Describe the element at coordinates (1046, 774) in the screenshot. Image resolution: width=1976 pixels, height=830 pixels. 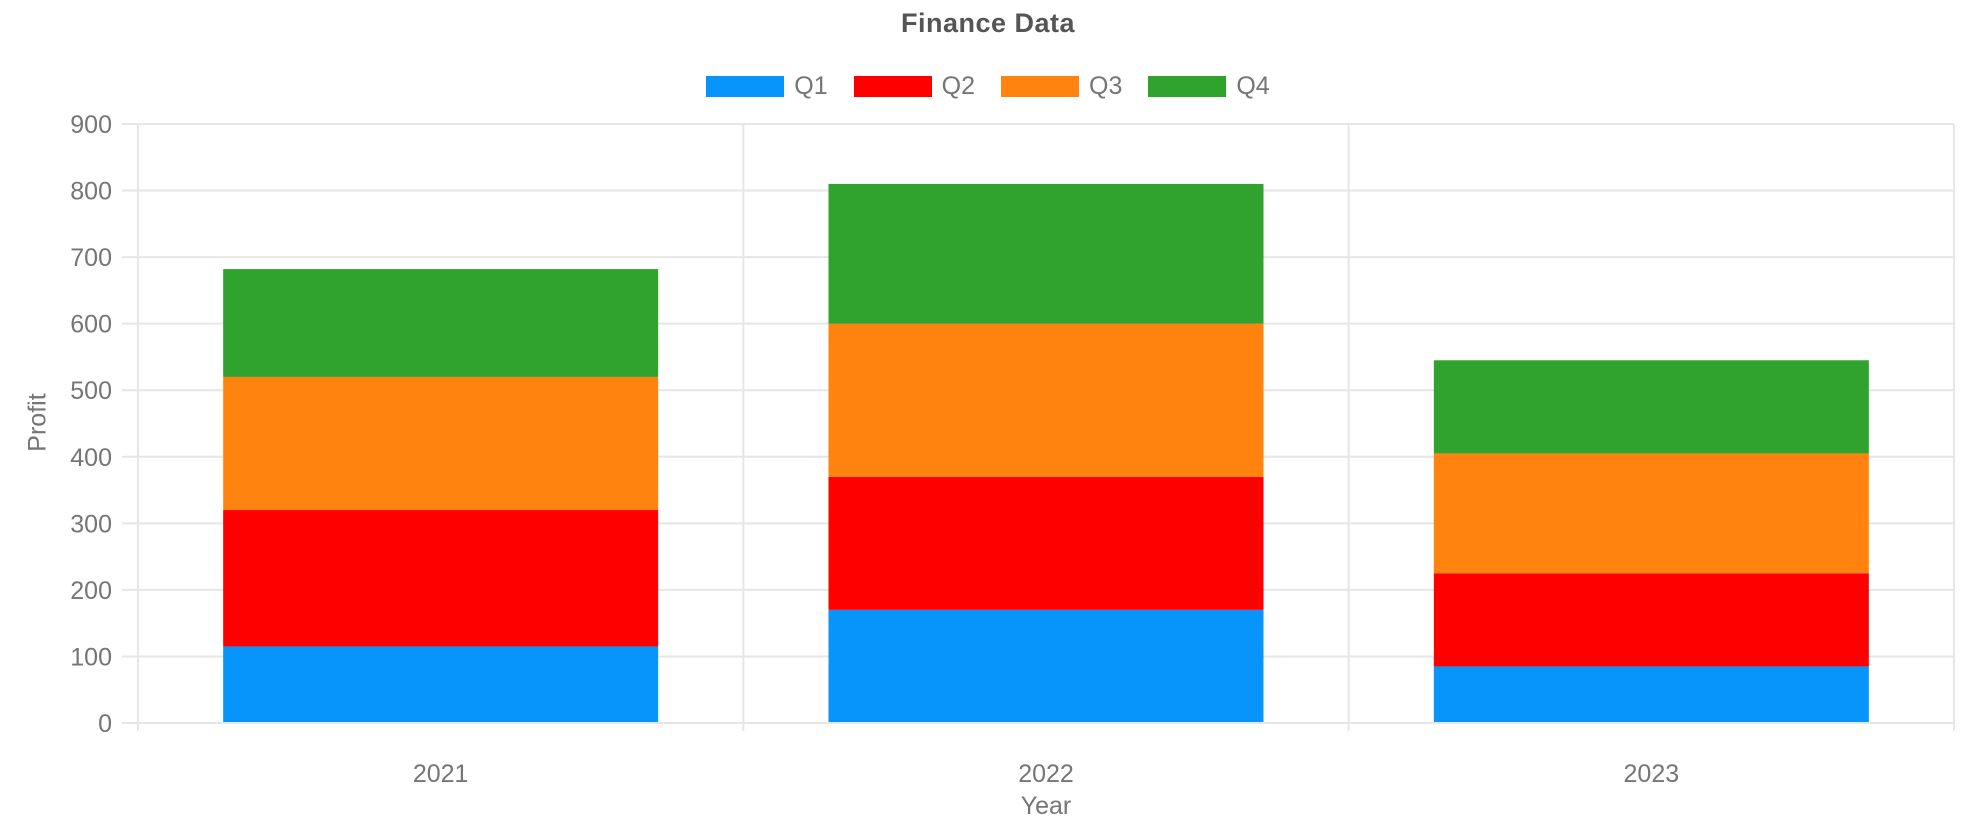
I see `x-tick-label-2022: 2022` at that location.